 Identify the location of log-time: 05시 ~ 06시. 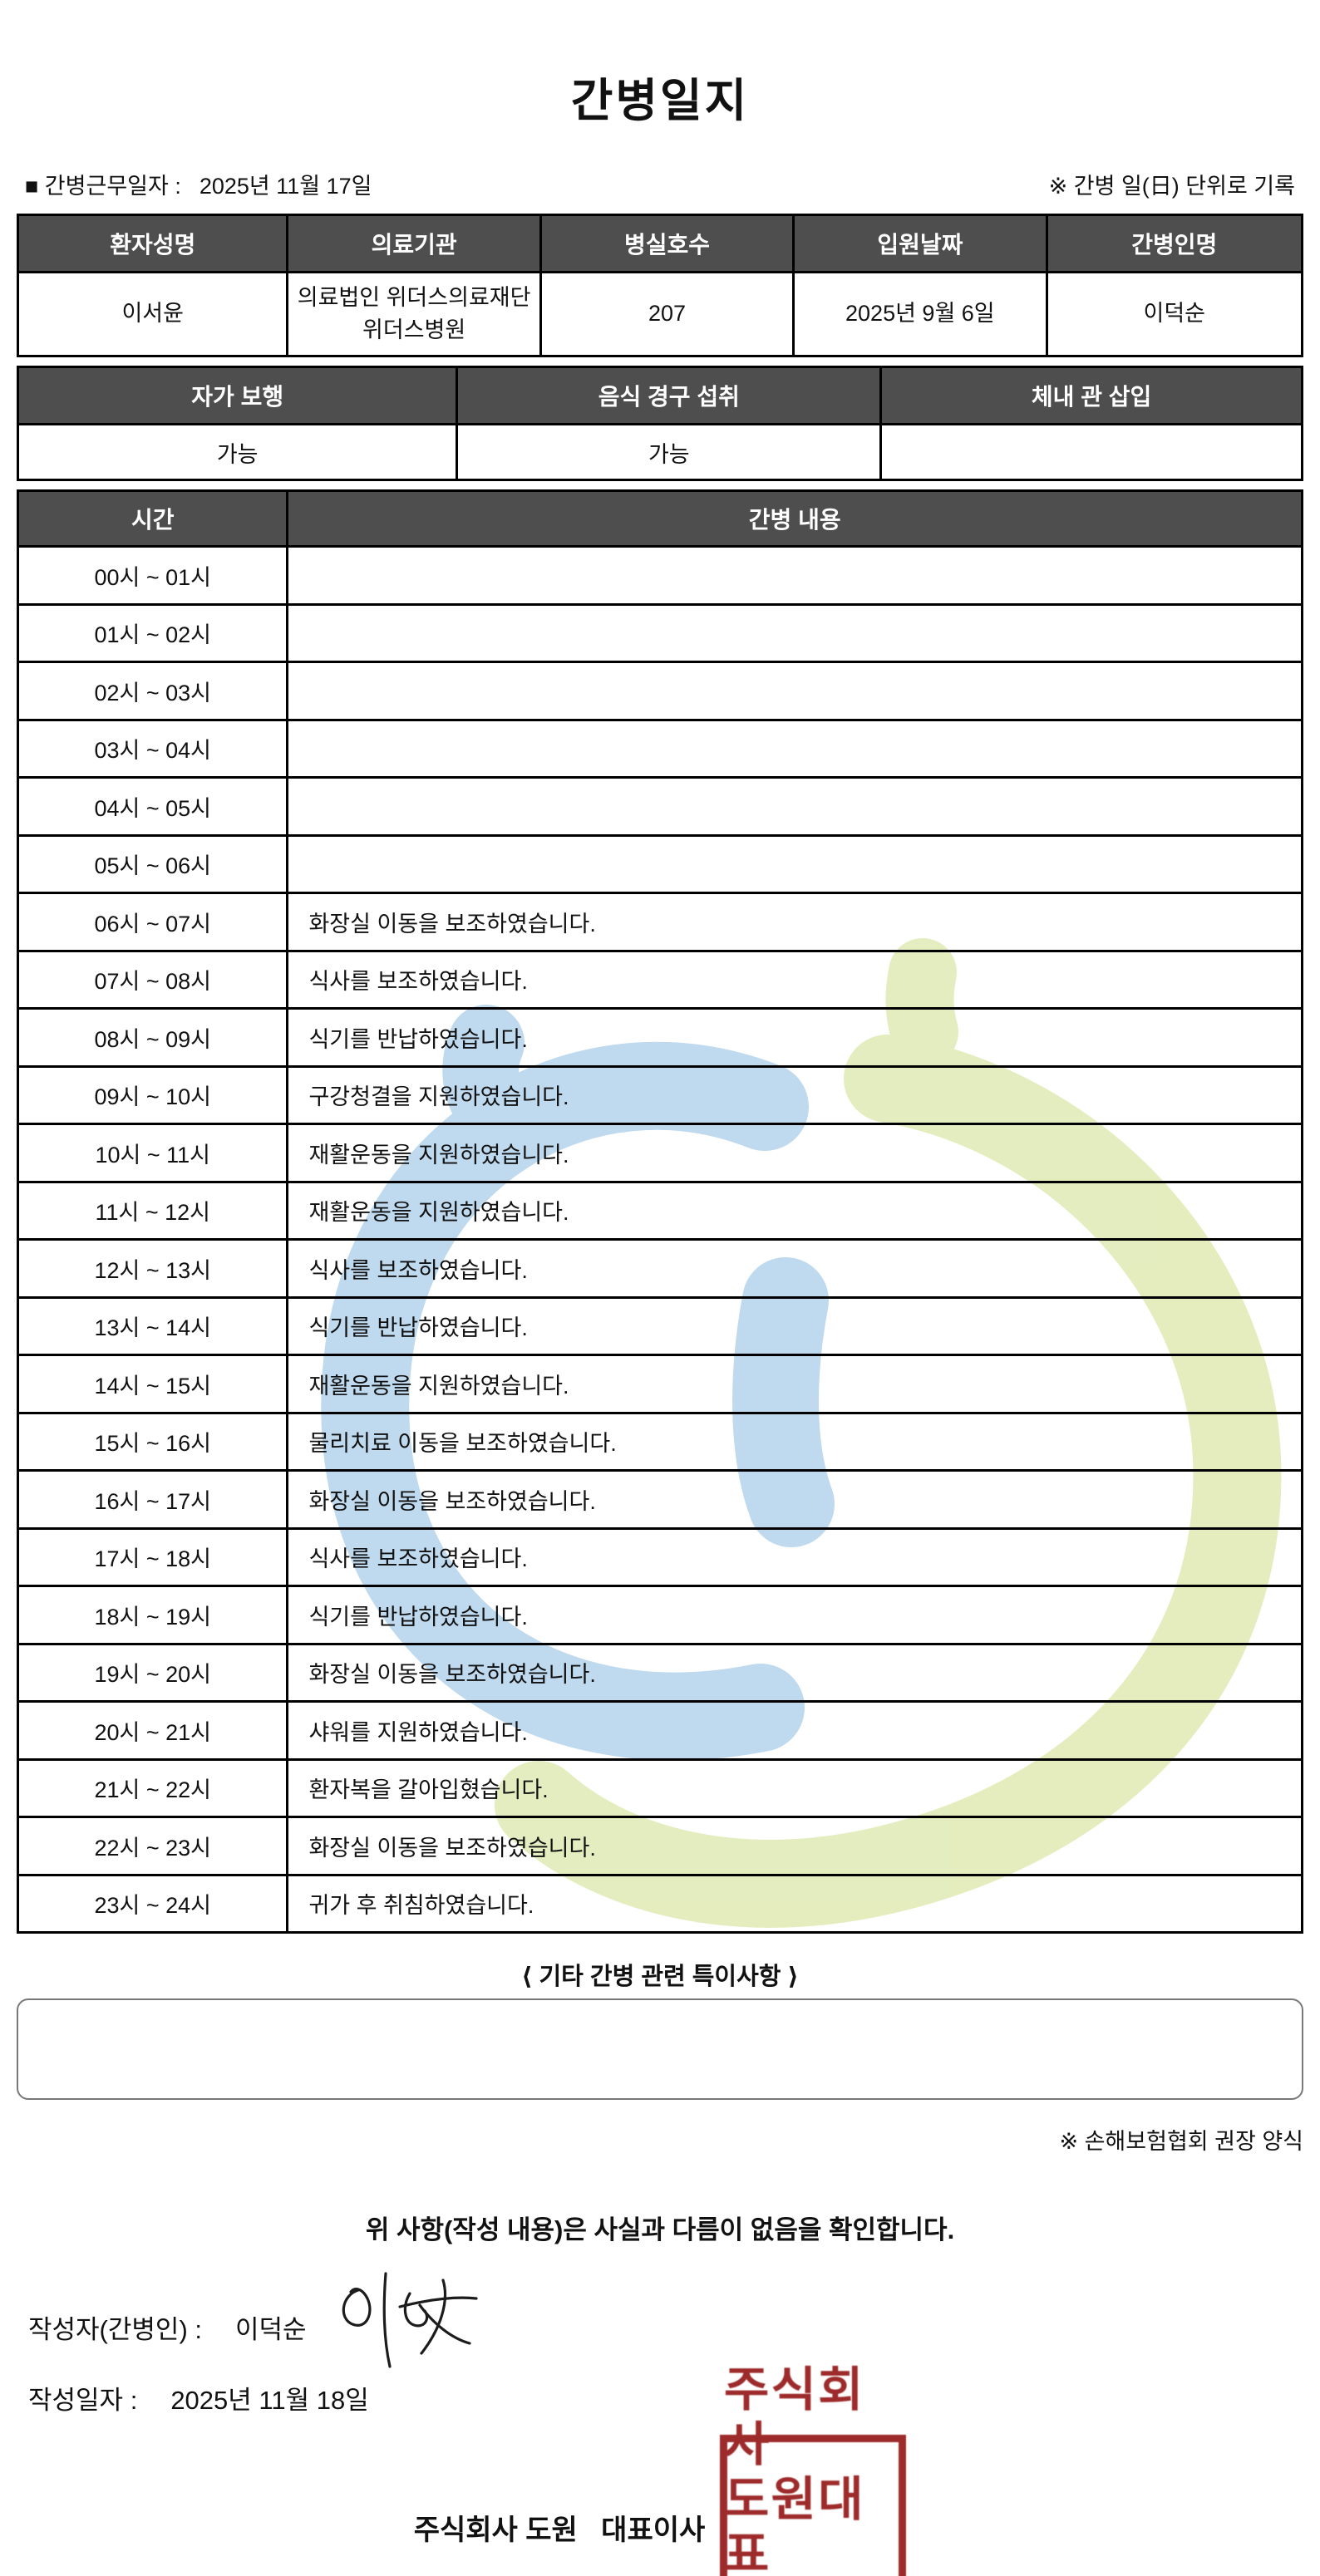
(152, 863).